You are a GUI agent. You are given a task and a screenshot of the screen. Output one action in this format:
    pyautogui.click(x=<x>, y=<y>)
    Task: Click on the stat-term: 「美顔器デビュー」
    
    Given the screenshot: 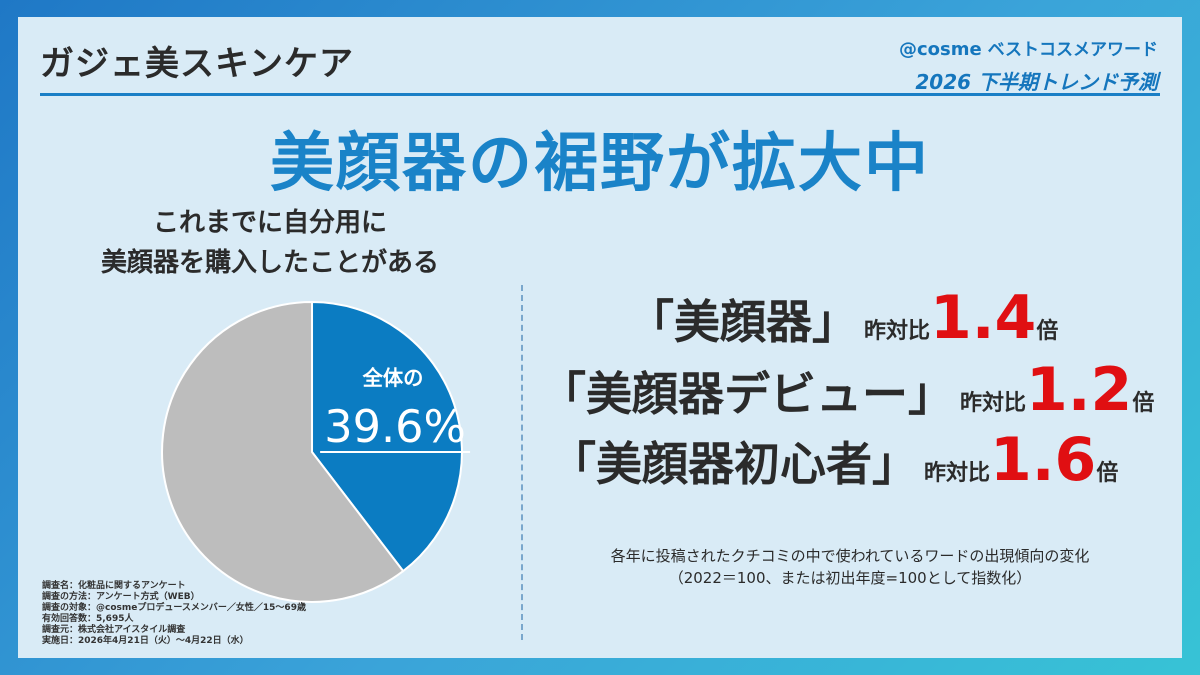 What is the action you would take?
    pyautogui.click(x=747, y=394)
    